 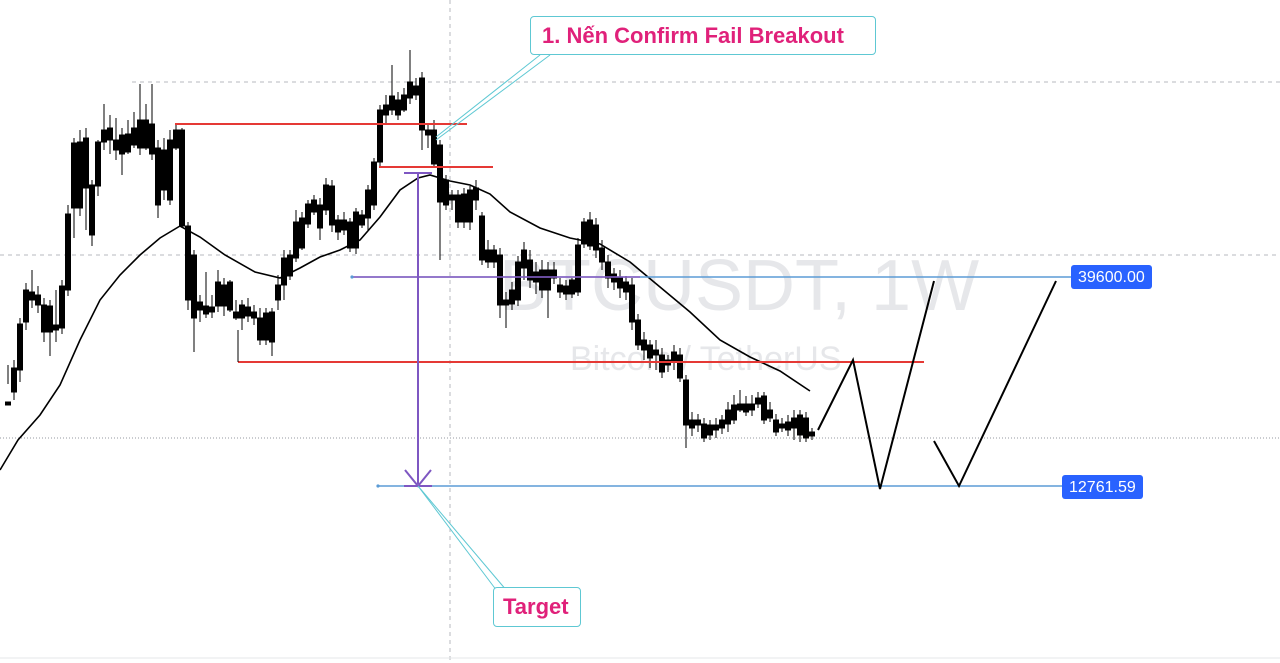 I want to click on price-path-drawing, so click(x=937, y=385).